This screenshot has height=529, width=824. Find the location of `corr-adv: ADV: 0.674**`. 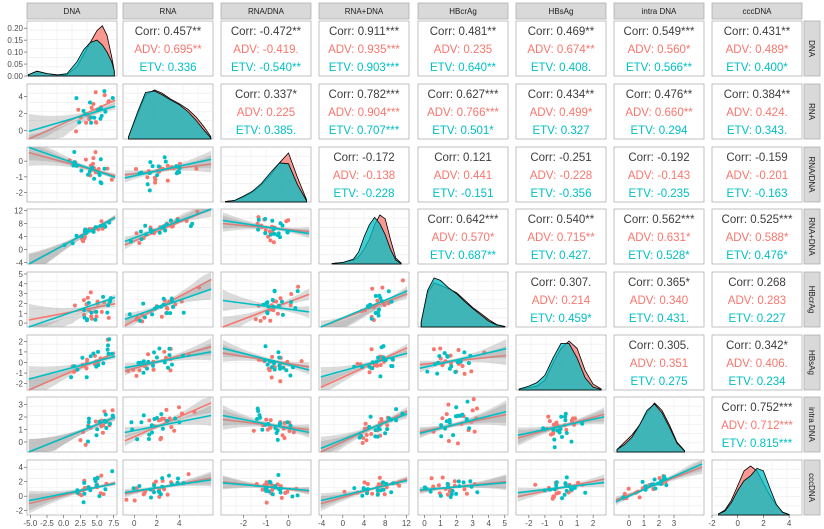

corr-adv: ADV: 0.674** is located at coordinates (561, 50).